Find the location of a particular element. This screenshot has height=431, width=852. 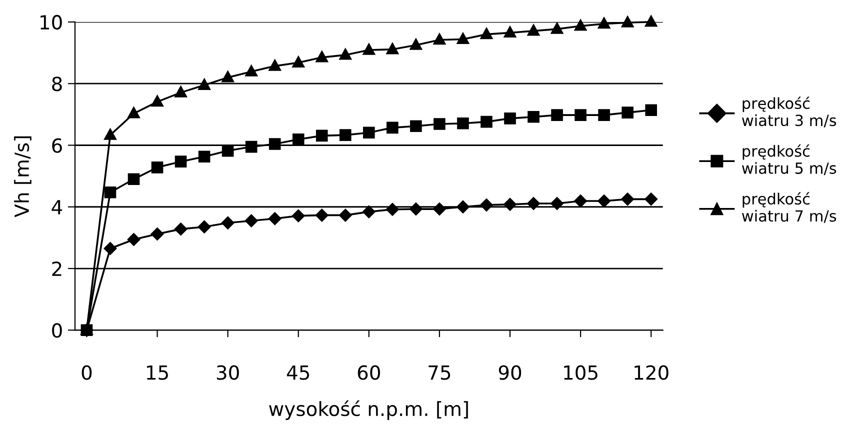

x-tick-label: 0 is located at coordinates (87, 372).